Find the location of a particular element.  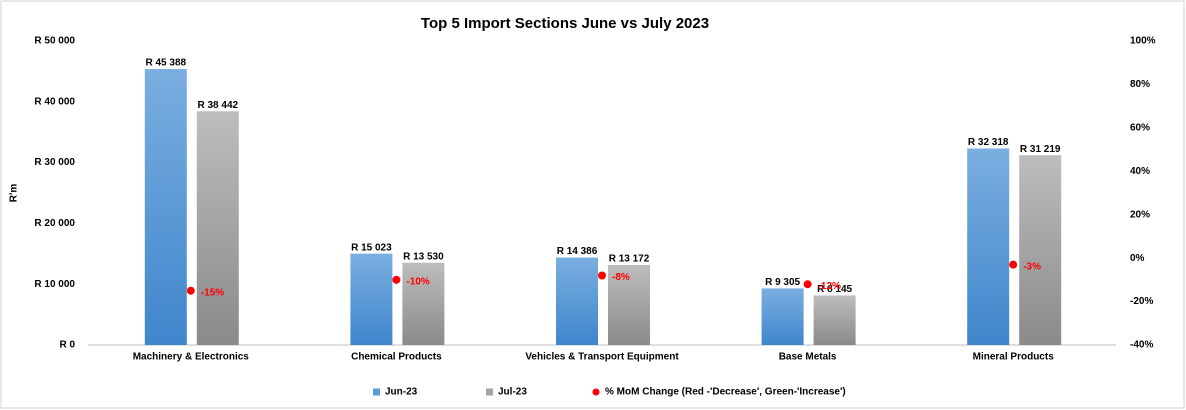

bar-value-label: R 45 388 is located at coordinates (166, 63).